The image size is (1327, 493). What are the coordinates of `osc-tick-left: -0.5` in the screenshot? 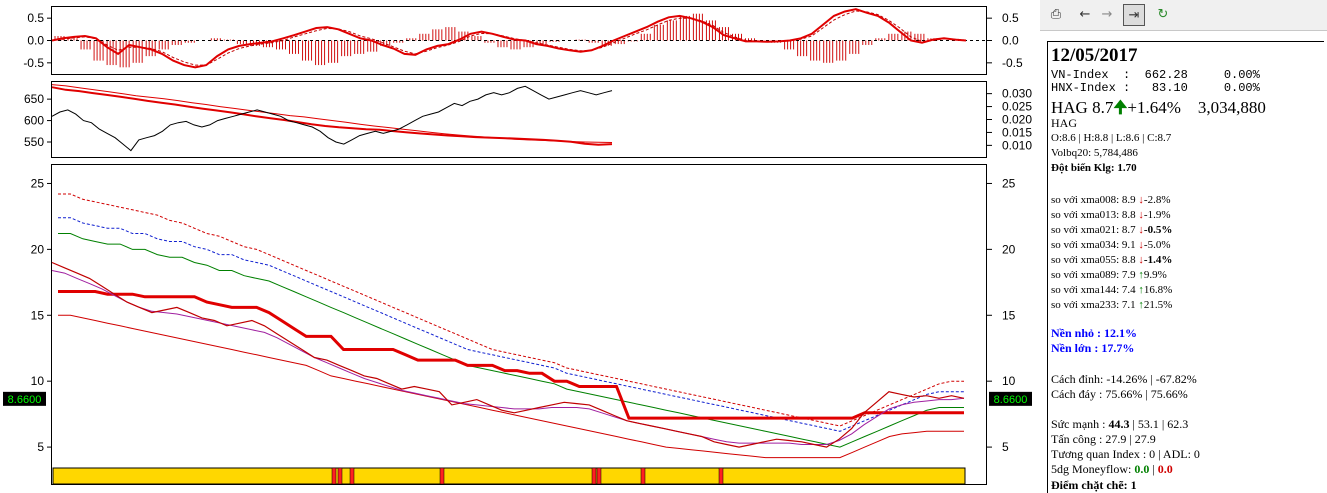 It's located at (33, 63).